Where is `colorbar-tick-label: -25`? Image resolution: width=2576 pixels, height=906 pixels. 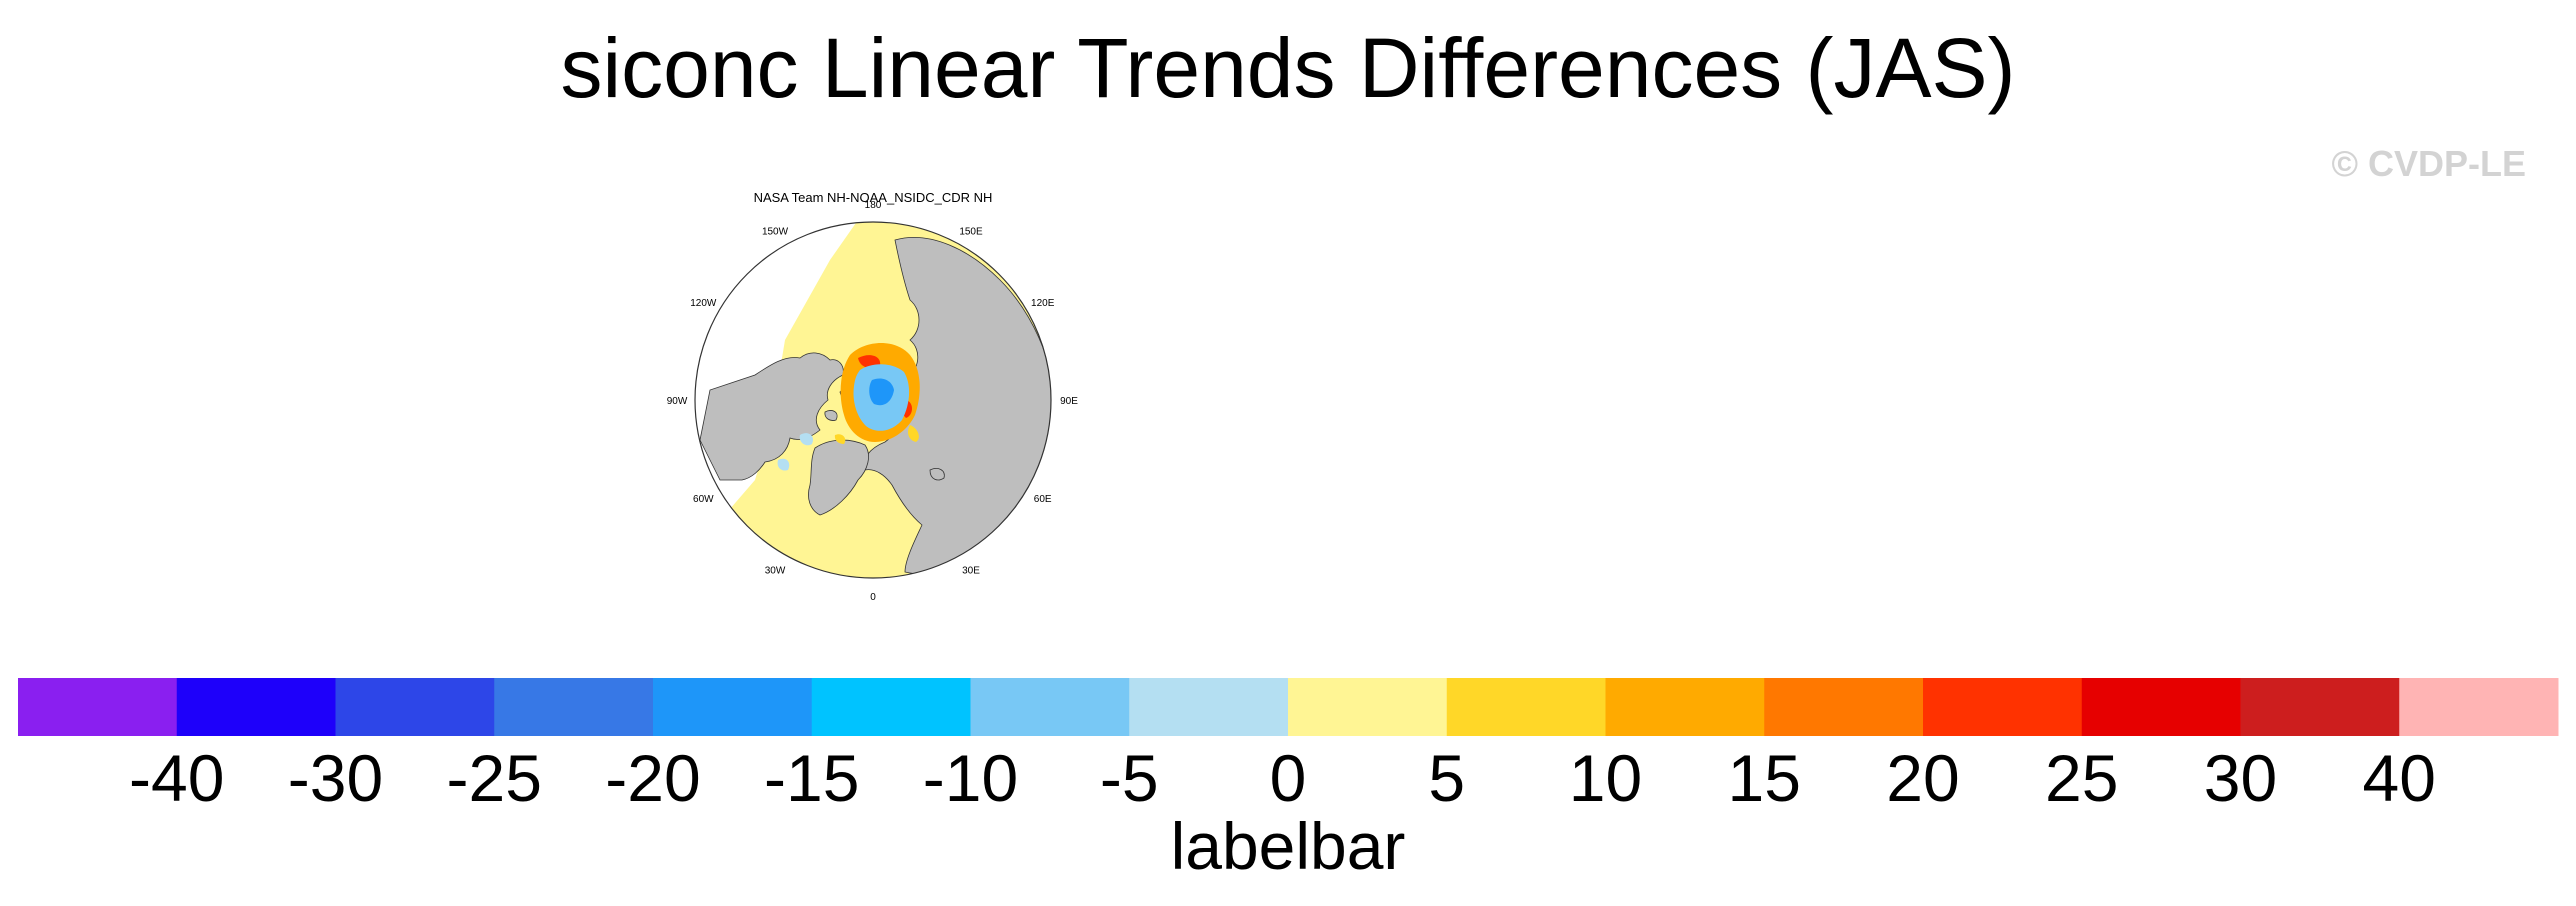
colorbar-tick-label: -25 is located at coordinates (494, 774).